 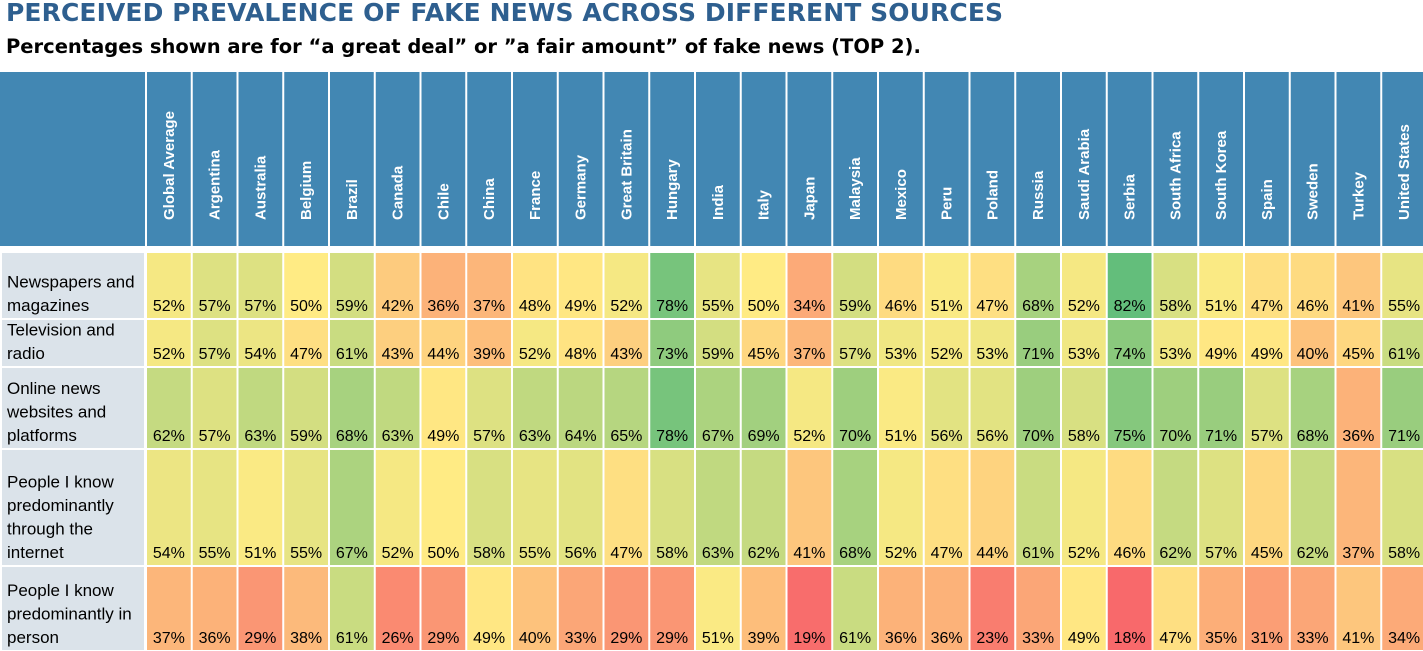 I want to click on cell-value-label: 69%, so click(x=764, y=436).